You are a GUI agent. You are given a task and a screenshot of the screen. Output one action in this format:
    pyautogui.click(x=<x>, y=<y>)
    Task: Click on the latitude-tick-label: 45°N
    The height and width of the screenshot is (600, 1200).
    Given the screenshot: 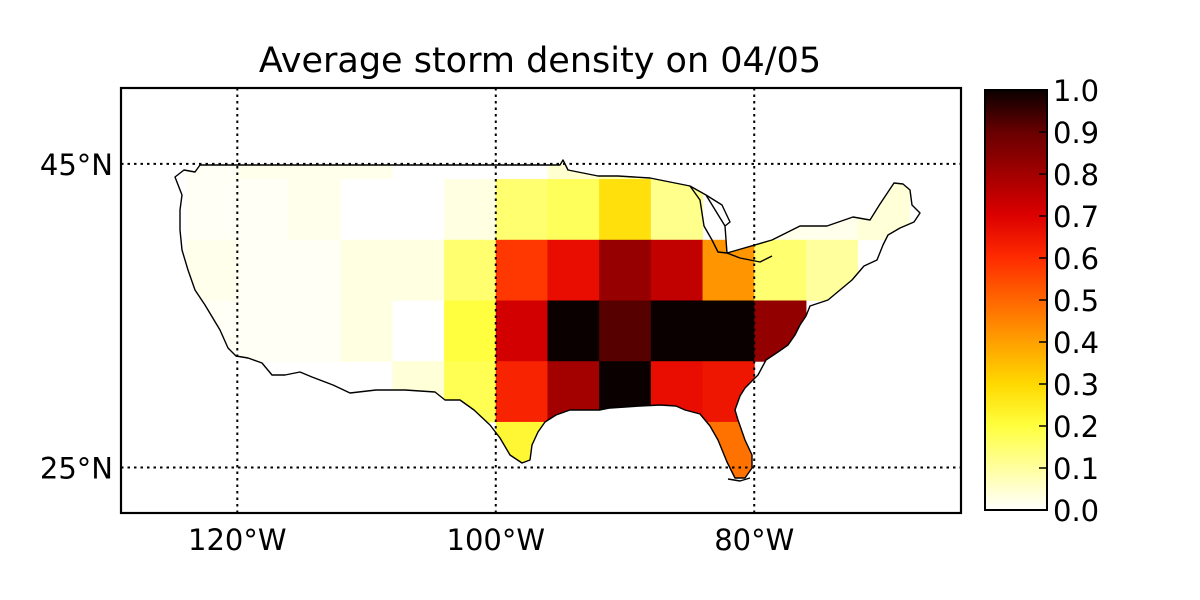 What is the action you would take?
    pyautogui.click(x=76, y=165)
    